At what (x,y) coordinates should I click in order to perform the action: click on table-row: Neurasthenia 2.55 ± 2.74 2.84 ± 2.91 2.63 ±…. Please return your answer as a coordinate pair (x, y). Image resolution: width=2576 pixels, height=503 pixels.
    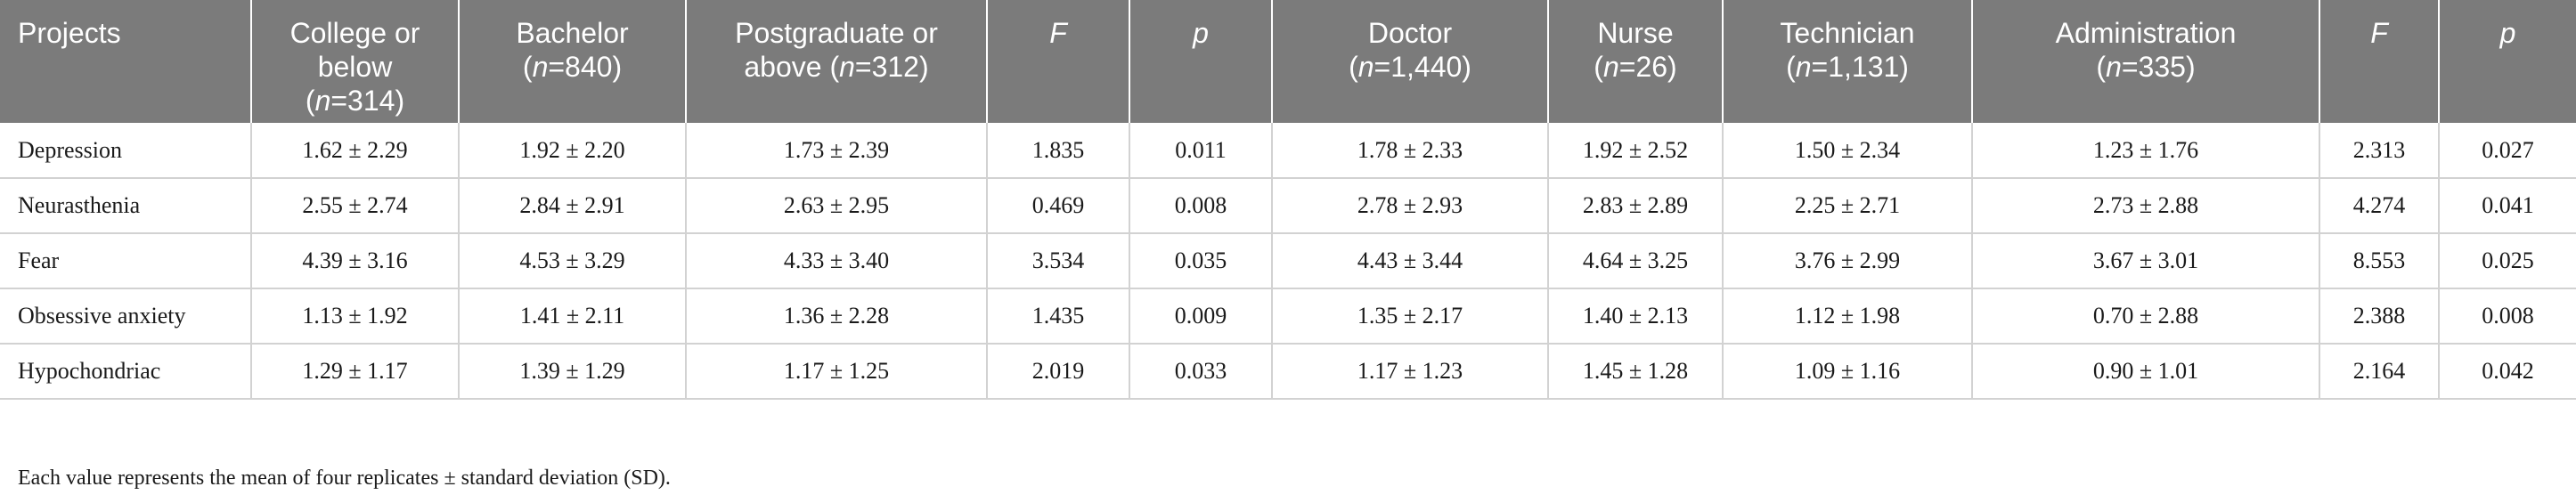
    Looking at the image, I should click on (1288, 206).